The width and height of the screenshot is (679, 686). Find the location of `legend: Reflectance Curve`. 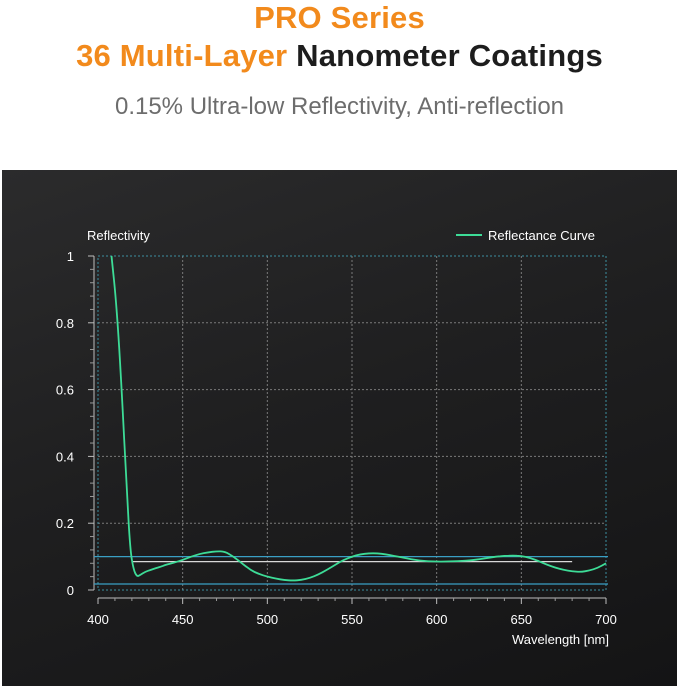

legend: Reflectance Curve is located at coordinates (525, 235).